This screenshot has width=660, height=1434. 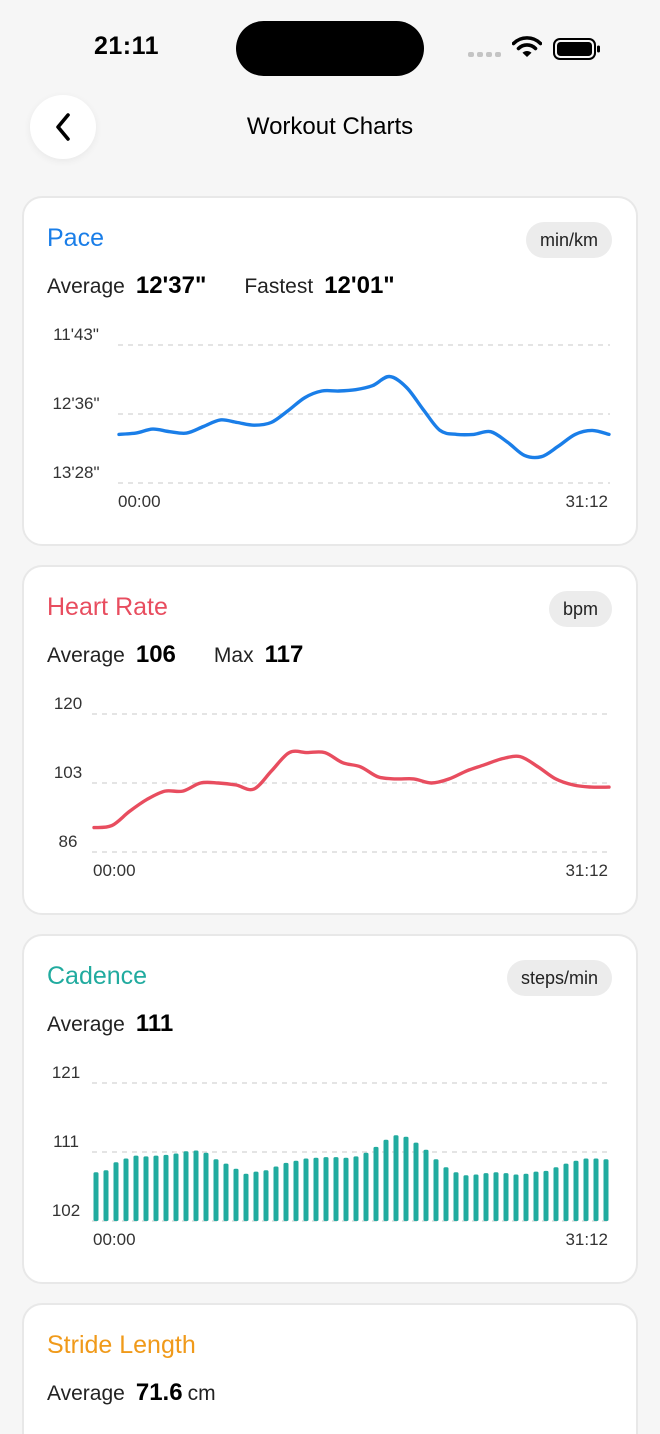 What do you see at coordinates (68, 703) in the screenshot?
I see `heart-rate-y-tick-label: 120` at bounding box center [68, 703].